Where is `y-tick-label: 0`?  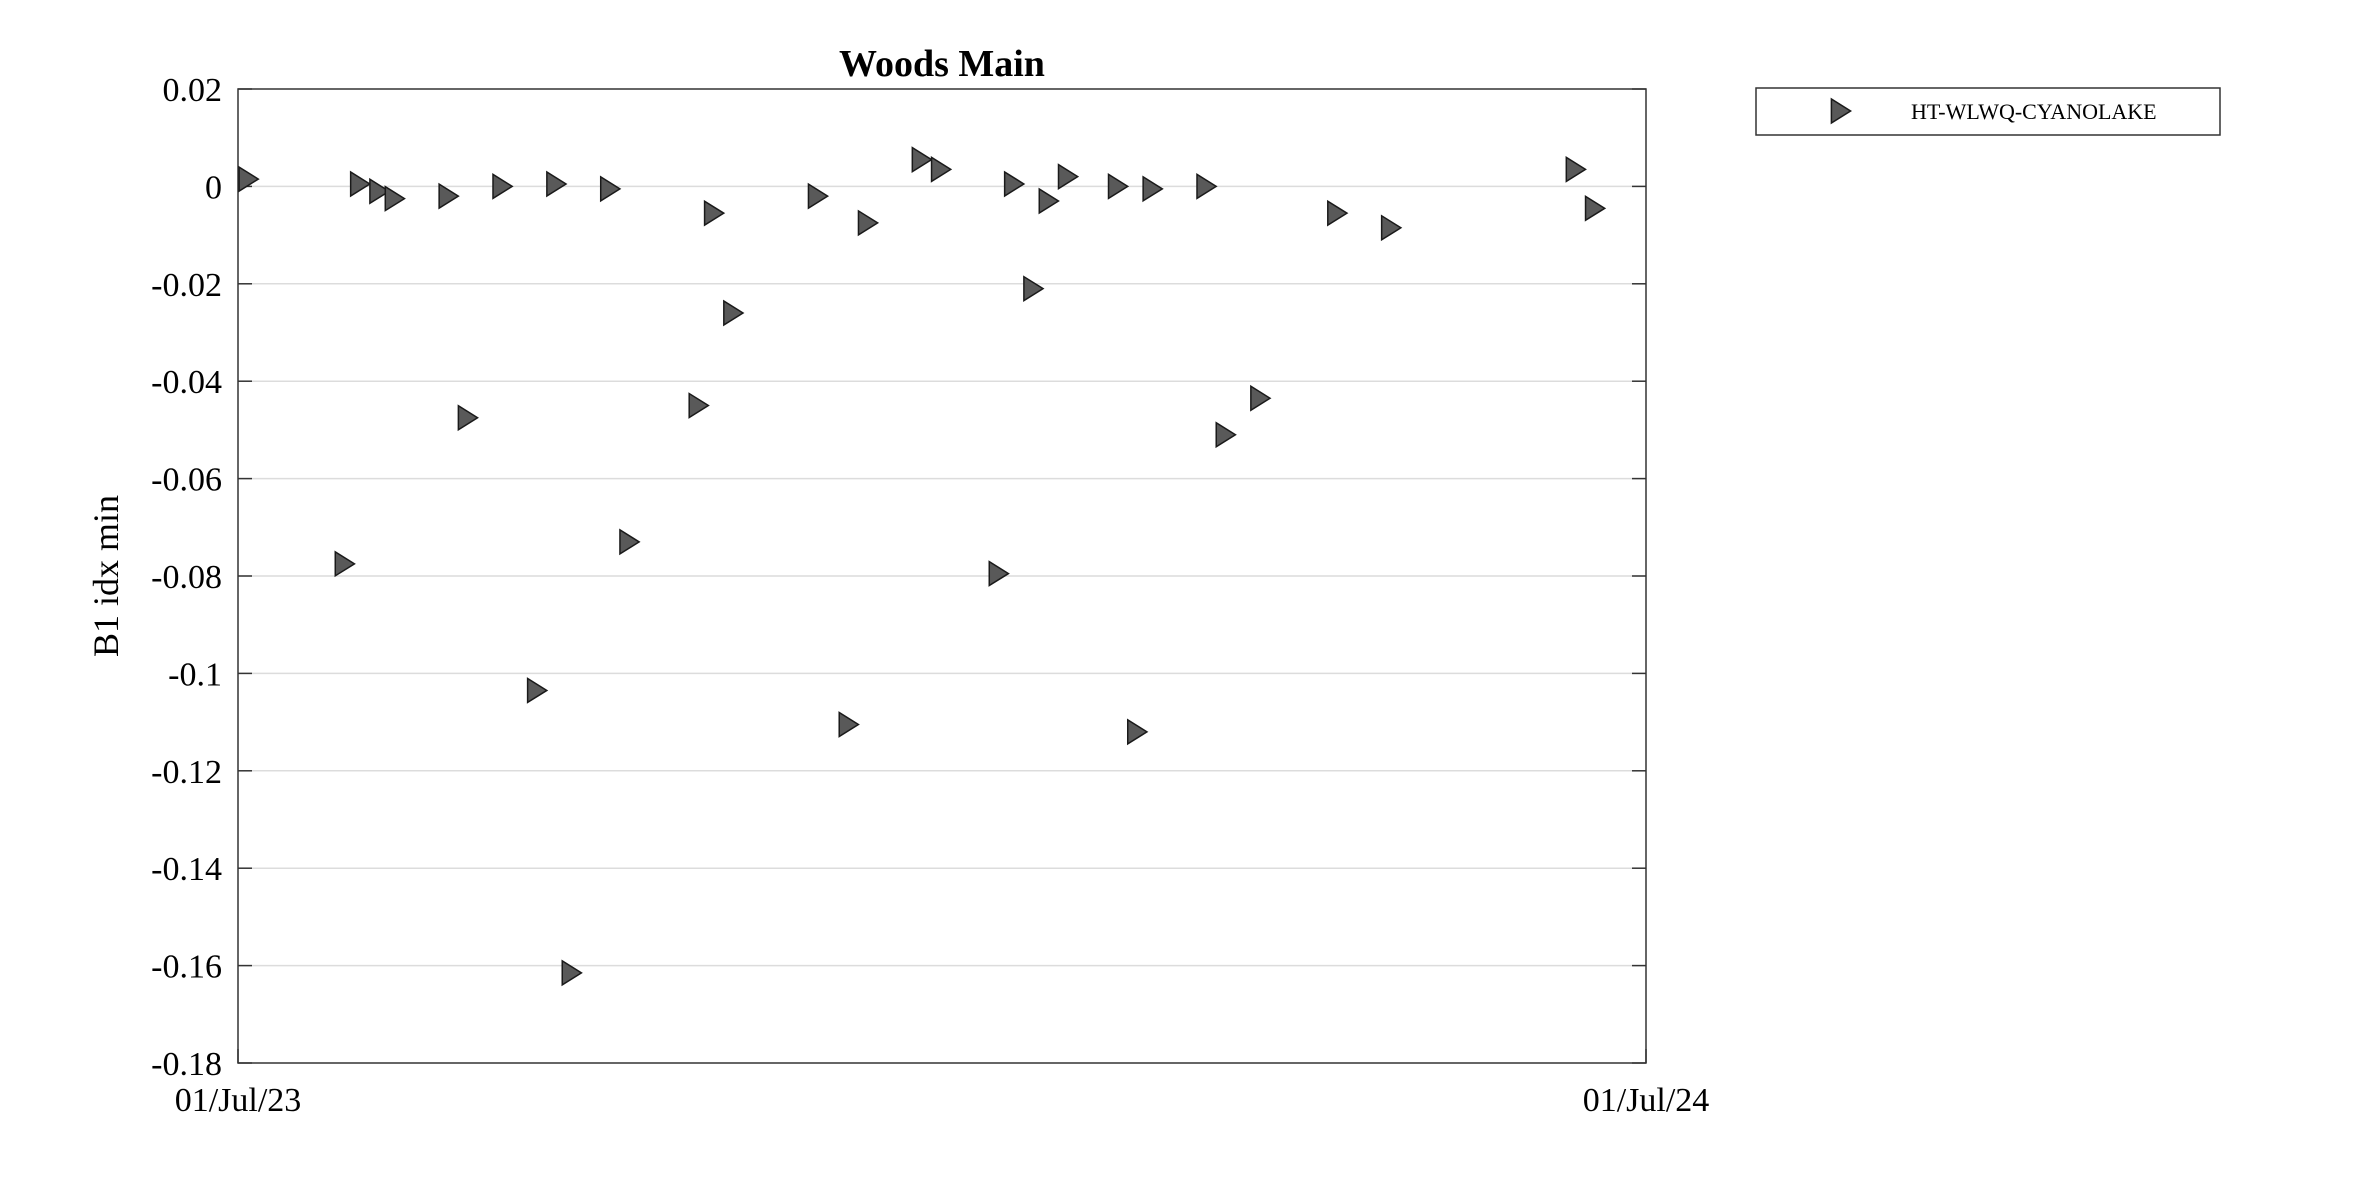 y-tick-label: 0 is located at coordinates (213, 187).